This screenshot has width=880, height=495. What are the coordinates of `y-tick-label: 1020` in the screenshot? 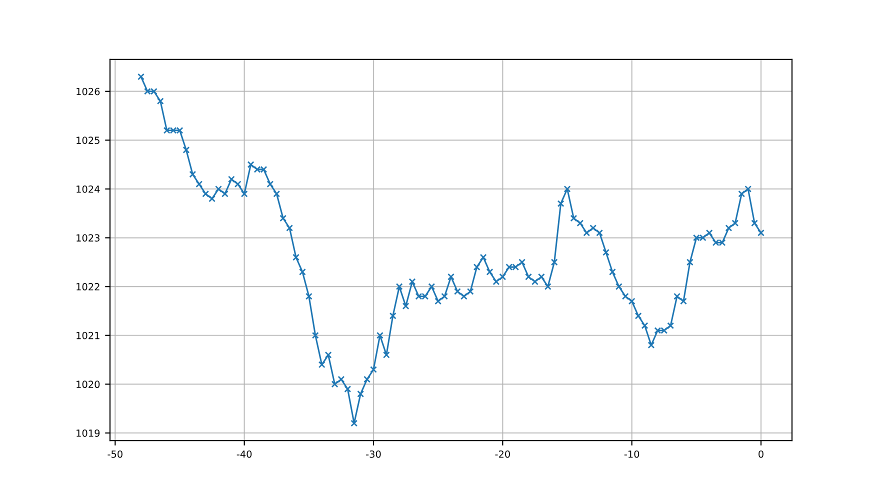 It's located at (88, 384).